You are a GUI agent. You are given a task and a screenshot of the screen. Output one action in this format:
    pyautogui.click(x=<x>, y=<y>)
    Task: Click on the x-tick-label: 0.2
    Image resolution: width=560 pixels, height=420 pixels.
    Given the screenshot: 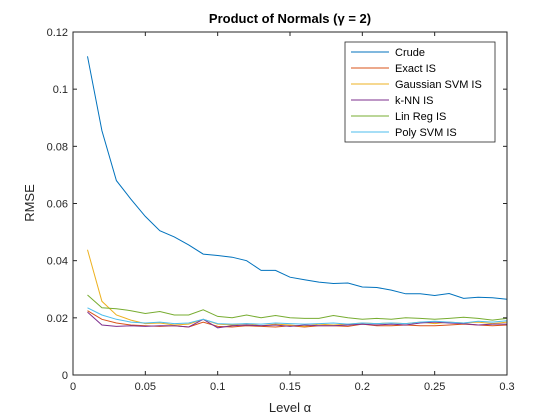 What is the action you would take?
    pyautogui.click(x=362, y=387)
    